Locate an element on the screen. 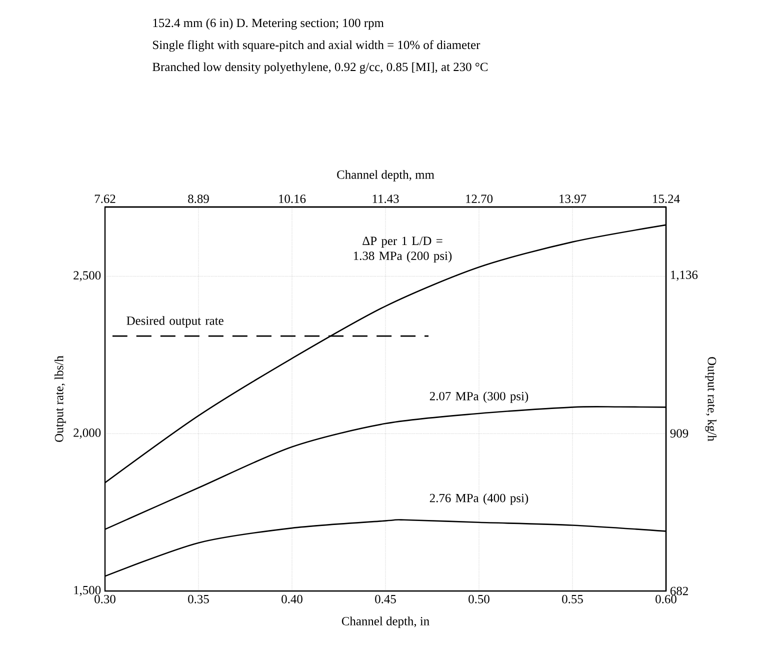 The width and height of the screenshot is (764, 665). series-label: Desired output rate is located at coordinates (175, 322).